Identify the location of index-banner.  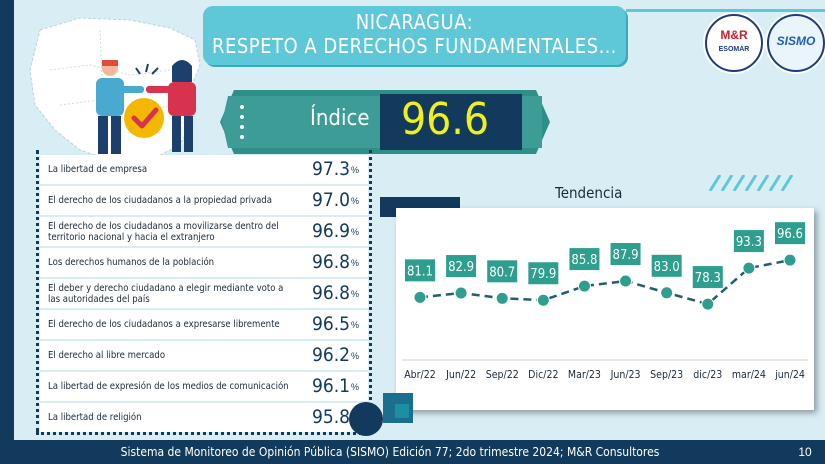
(385, 122).